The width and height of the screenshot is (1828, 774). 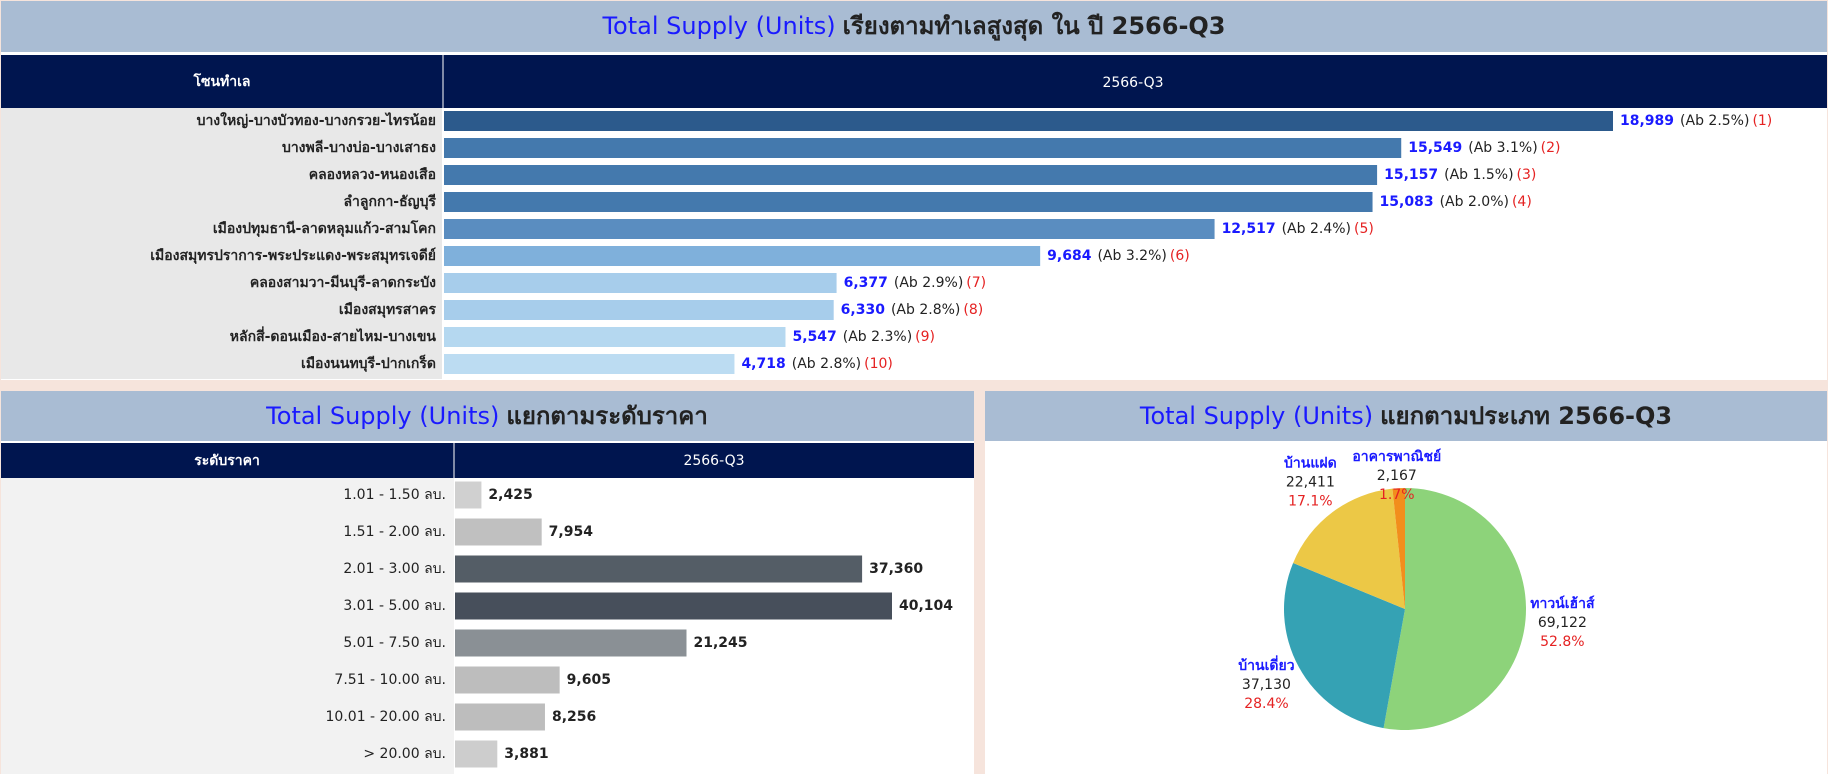 I want to click on category-label: คลองหลวง-หนองเสือ, so click(x=372, y=175).